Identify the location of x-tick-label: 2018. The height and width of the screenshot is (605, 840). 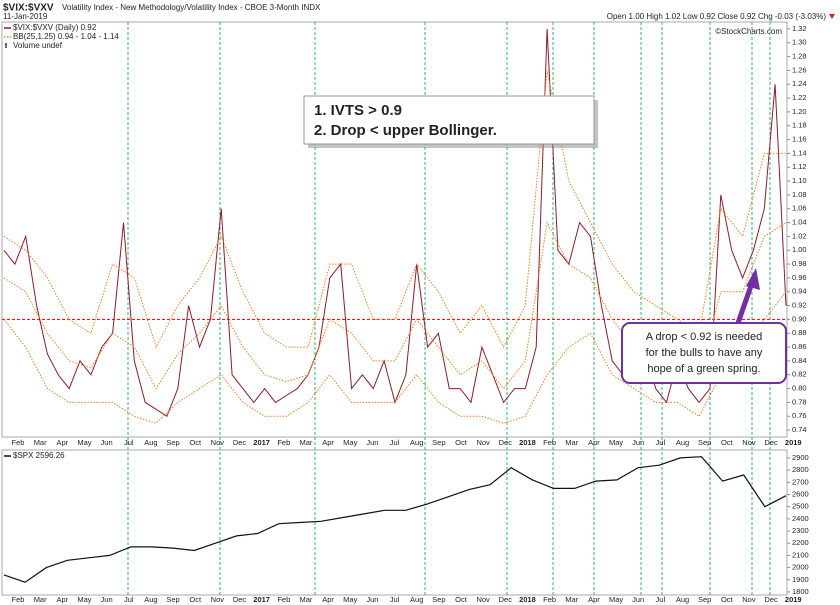
(527, 442).